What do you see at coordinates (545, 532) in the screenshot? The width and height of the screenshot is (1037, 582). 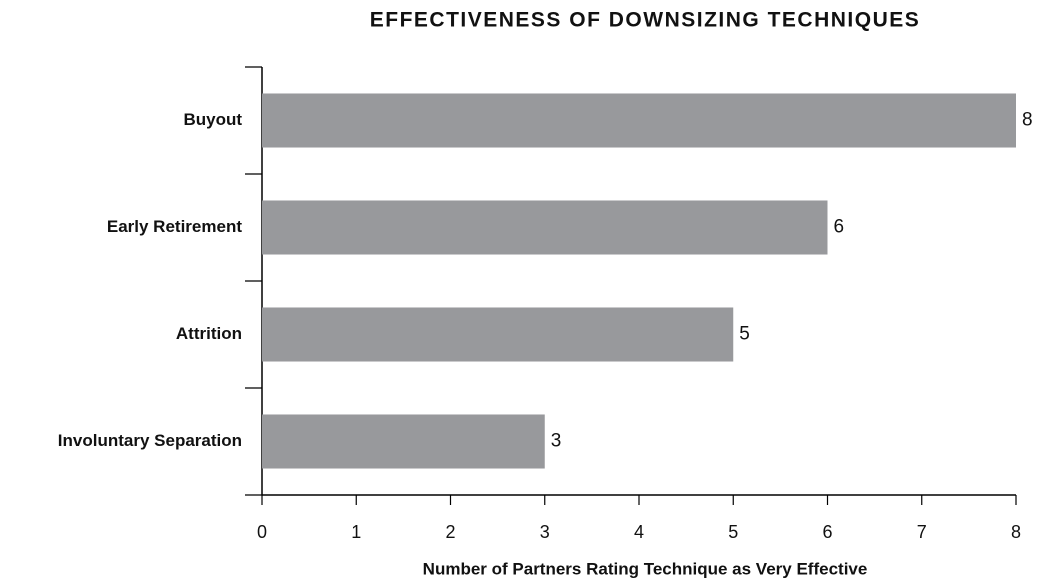 I see `x-tick-label: 3` at bounding box center [545, 532].